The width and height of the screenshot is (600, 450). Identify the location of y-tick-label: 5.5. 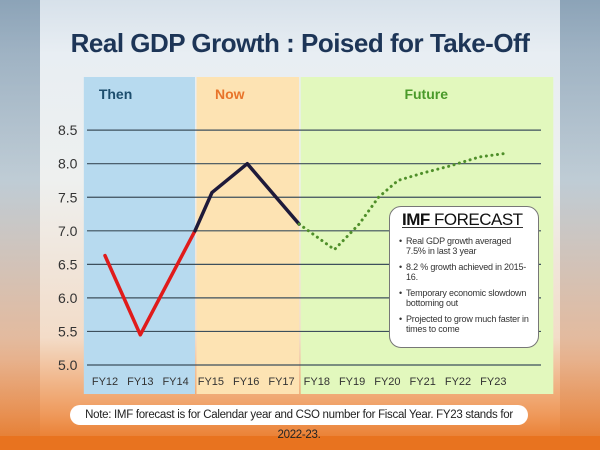
(68, 331).